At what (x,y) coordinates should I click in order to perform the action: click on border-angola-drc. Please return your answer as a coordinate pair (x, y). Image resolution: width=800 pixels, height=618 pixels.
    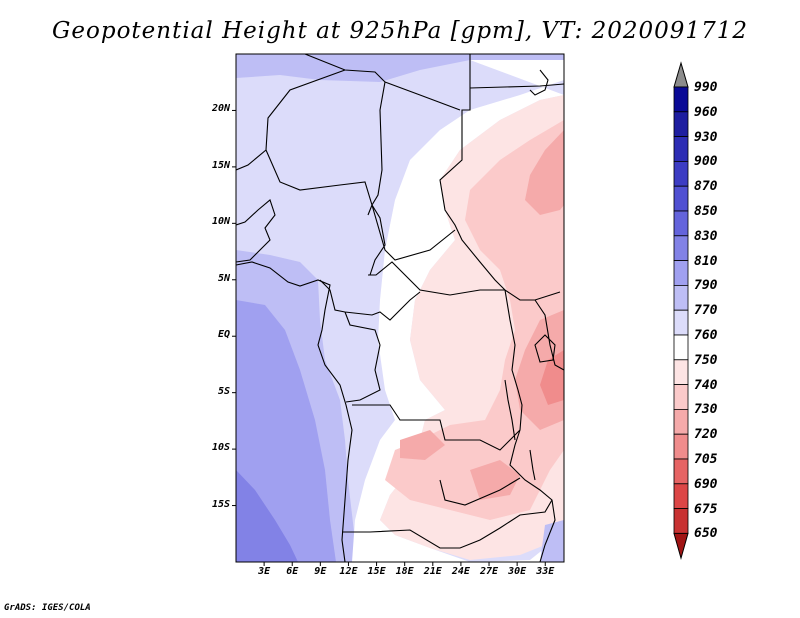
    Looking at the image, I should click on (436, 427).